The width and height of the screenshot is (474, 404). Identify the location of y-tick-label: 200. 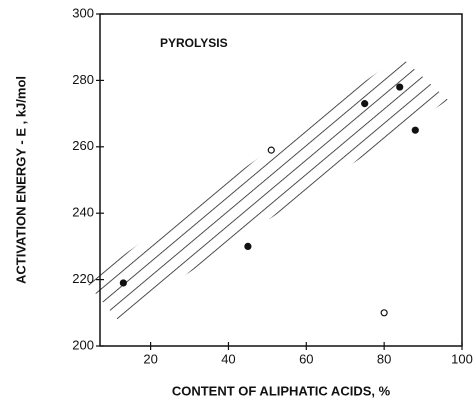
(83, 344).